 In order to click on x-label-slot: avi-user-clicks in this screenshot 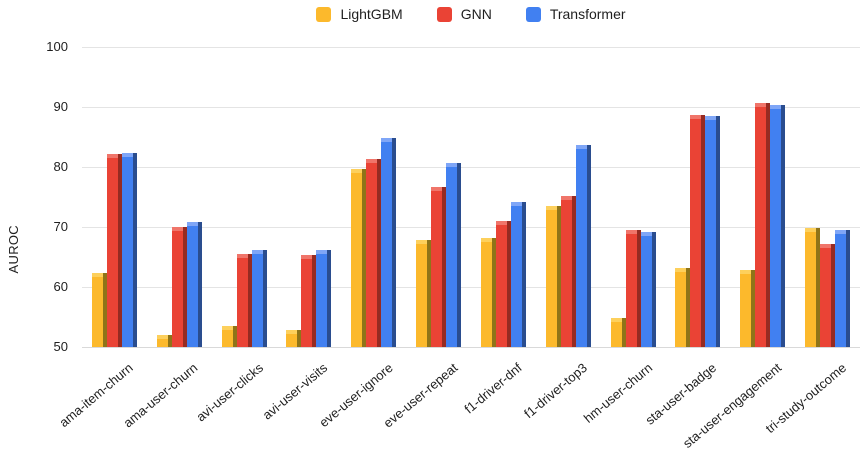, I will do `click(230, 408)`.